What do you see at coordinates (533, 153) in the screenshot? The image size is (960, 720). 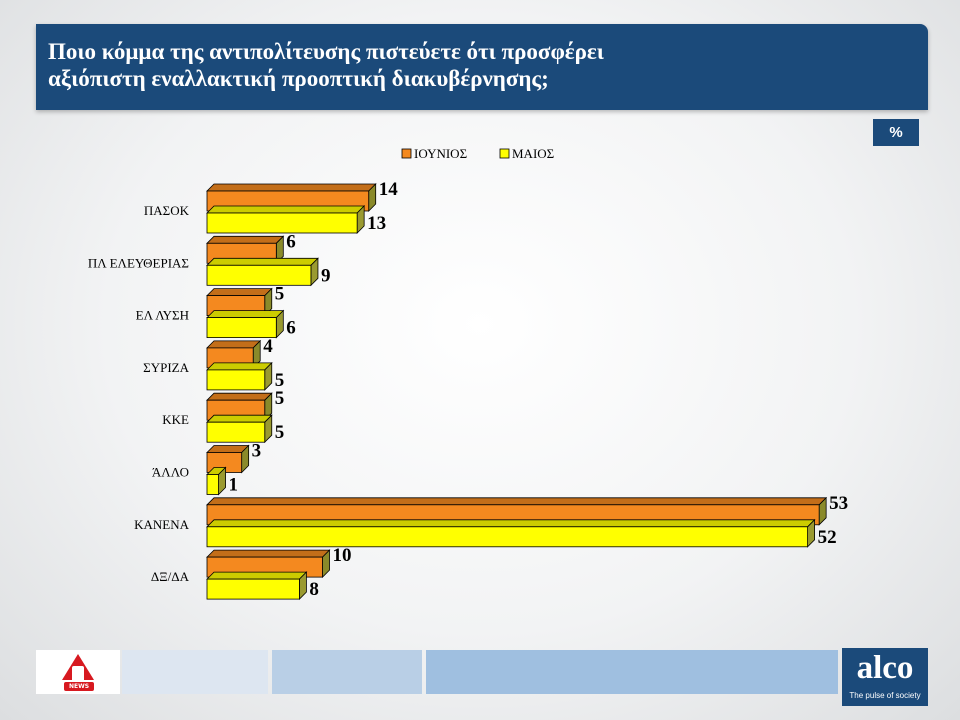 I see `legend-label-1: ΜΑΙΟΣ` at bounding box center [533, 153].